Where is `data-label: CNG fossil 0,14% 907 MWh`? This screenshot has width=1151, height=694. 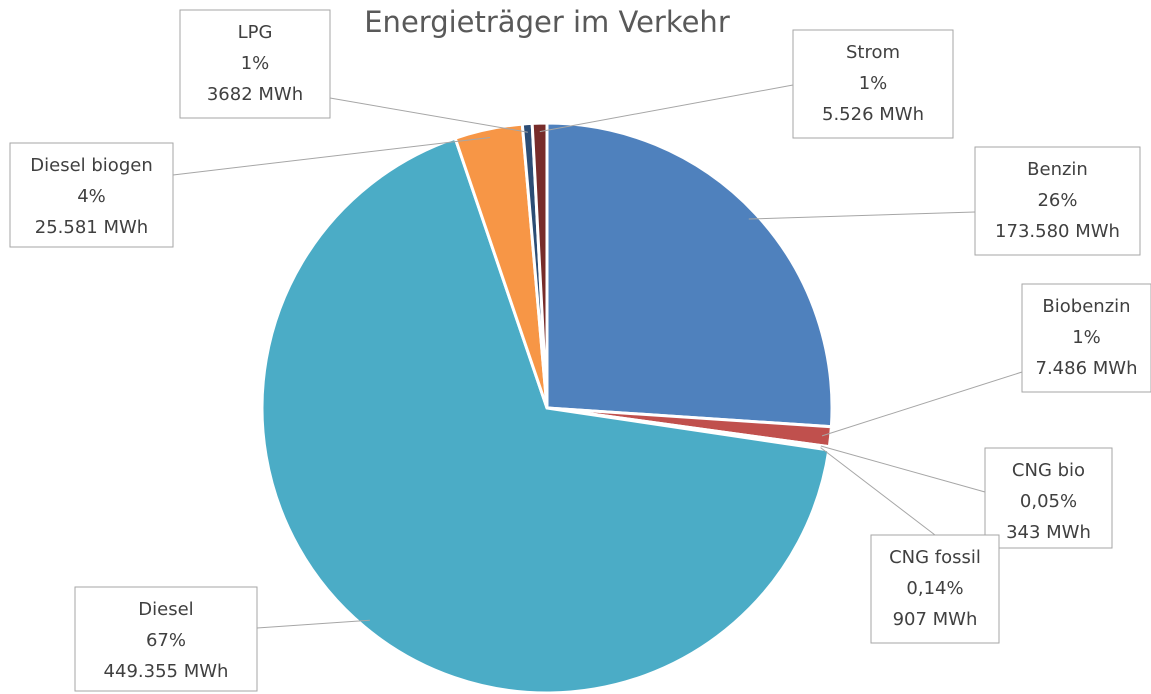 data-label: CNG fossil 0,14% 907 MWh is located at coordinates (935, 588).